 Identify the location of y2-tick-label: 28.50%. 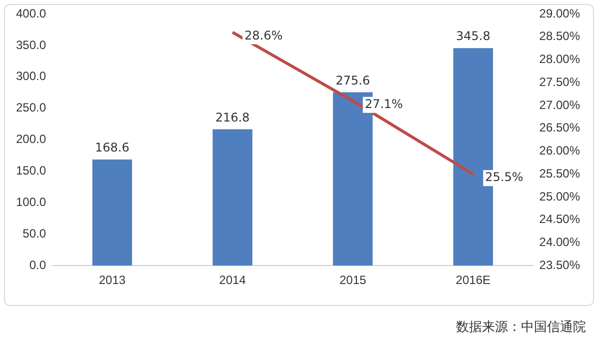
(559, 36).